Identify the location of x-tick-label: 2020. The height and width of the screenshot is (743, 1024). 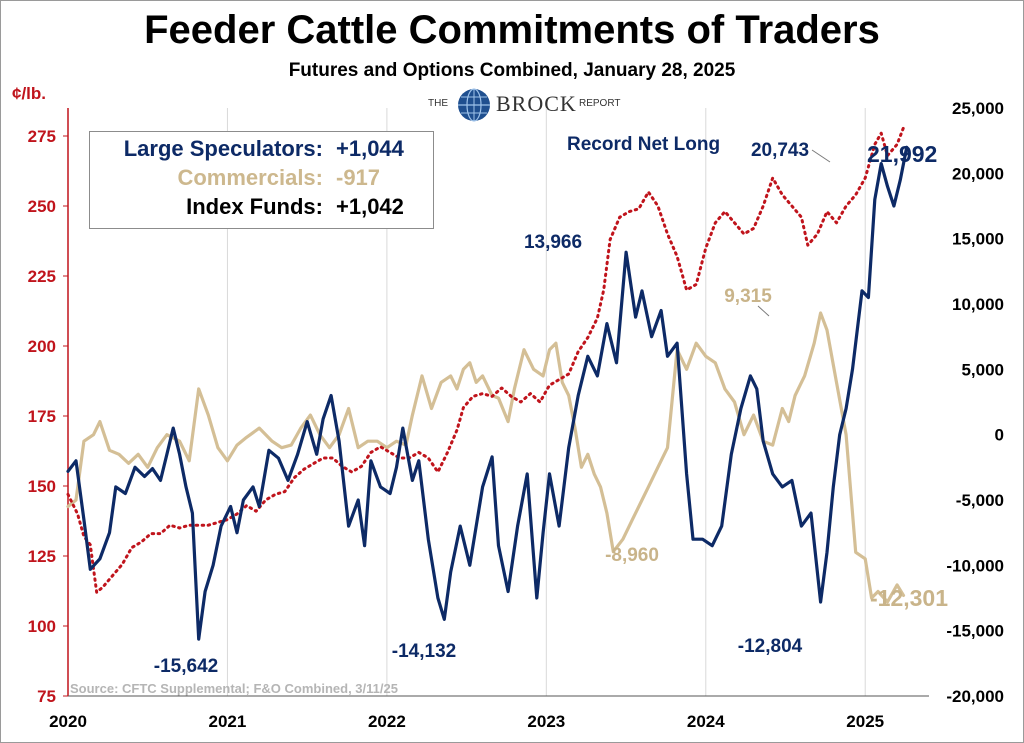
(68, 721).